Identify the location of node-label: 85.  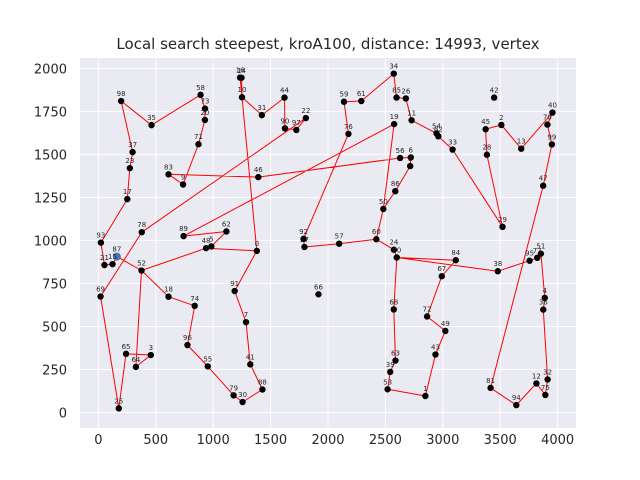
(396, 91).